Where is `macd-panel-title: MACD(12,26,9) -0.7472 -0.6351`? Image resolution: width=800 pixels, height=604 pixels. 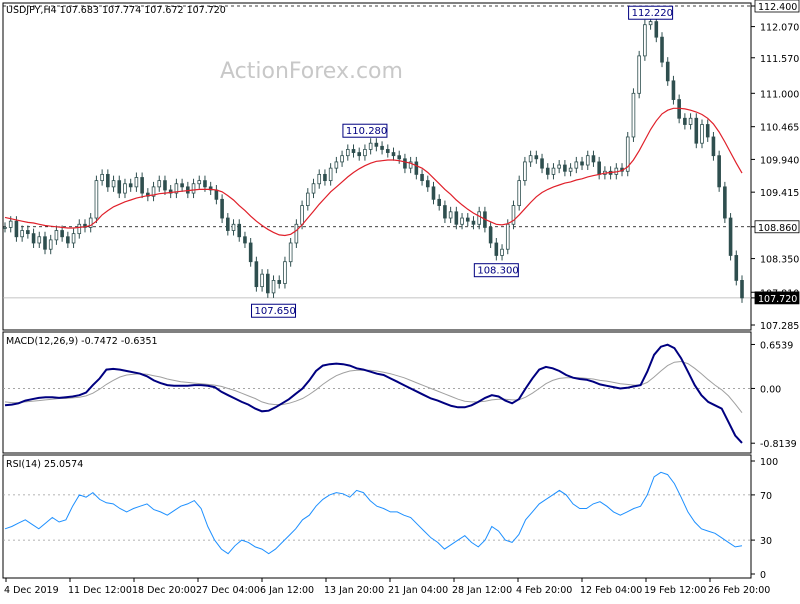
macd-panel-title: MACD(12,26,9) -0.7472 -0.6351 is located at coordinates (82, 341).